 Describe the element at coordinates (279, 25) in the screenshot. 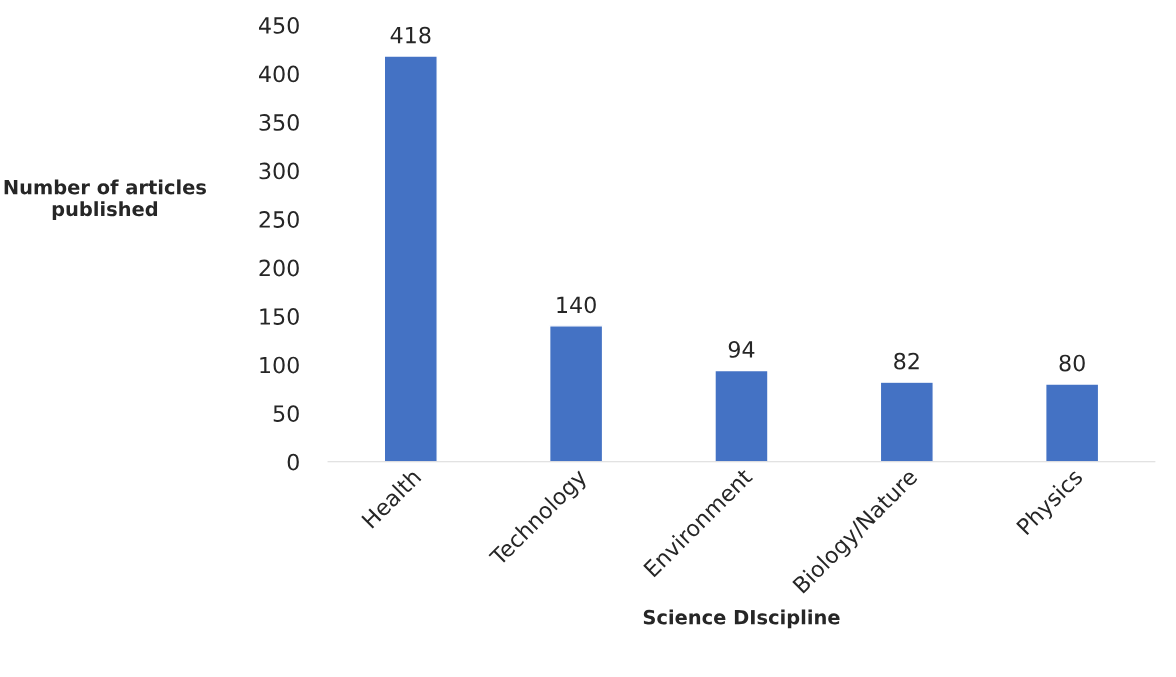

I see `y-tick-label: 450` at that location.